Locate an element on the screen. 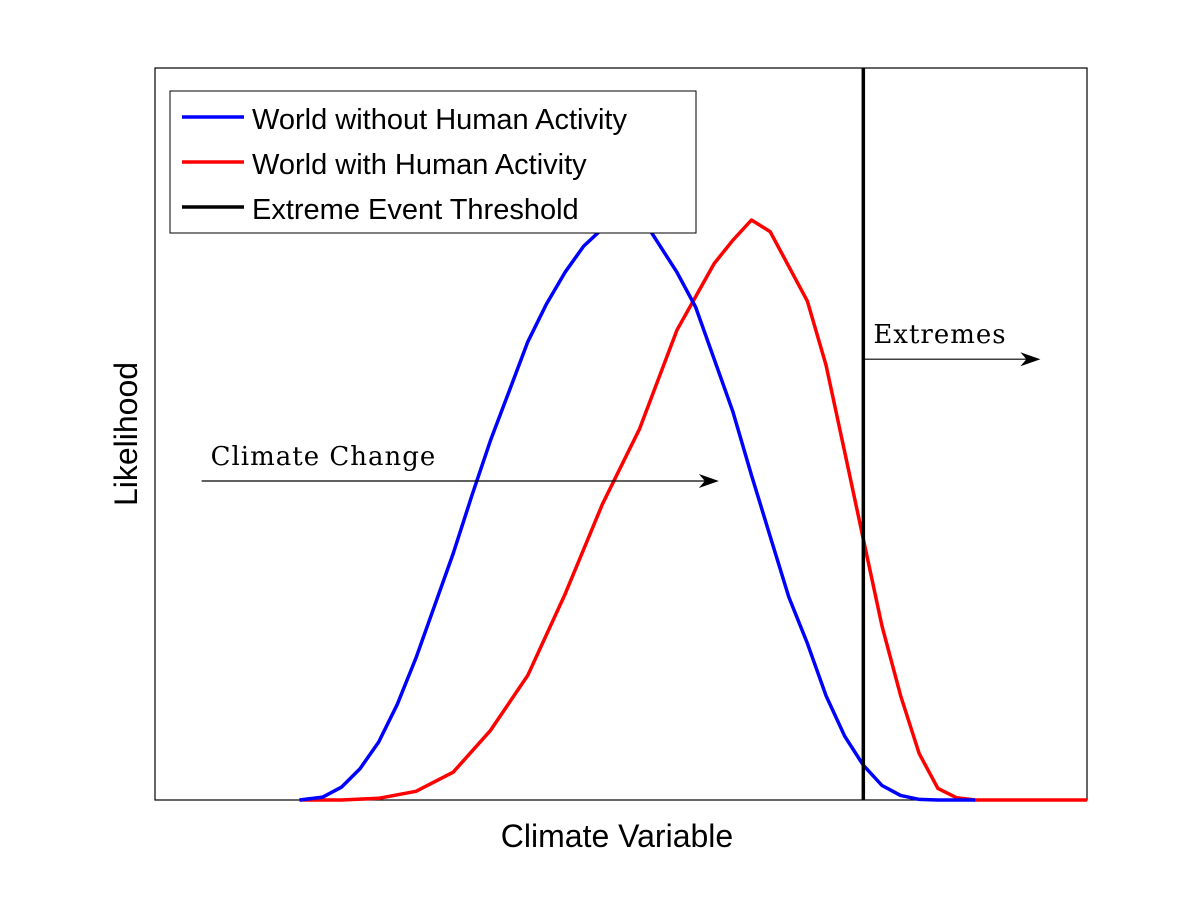 This screenshot has height=900, width=1201. annotation-extremes: Extremes is located at coordinates (952, 343).